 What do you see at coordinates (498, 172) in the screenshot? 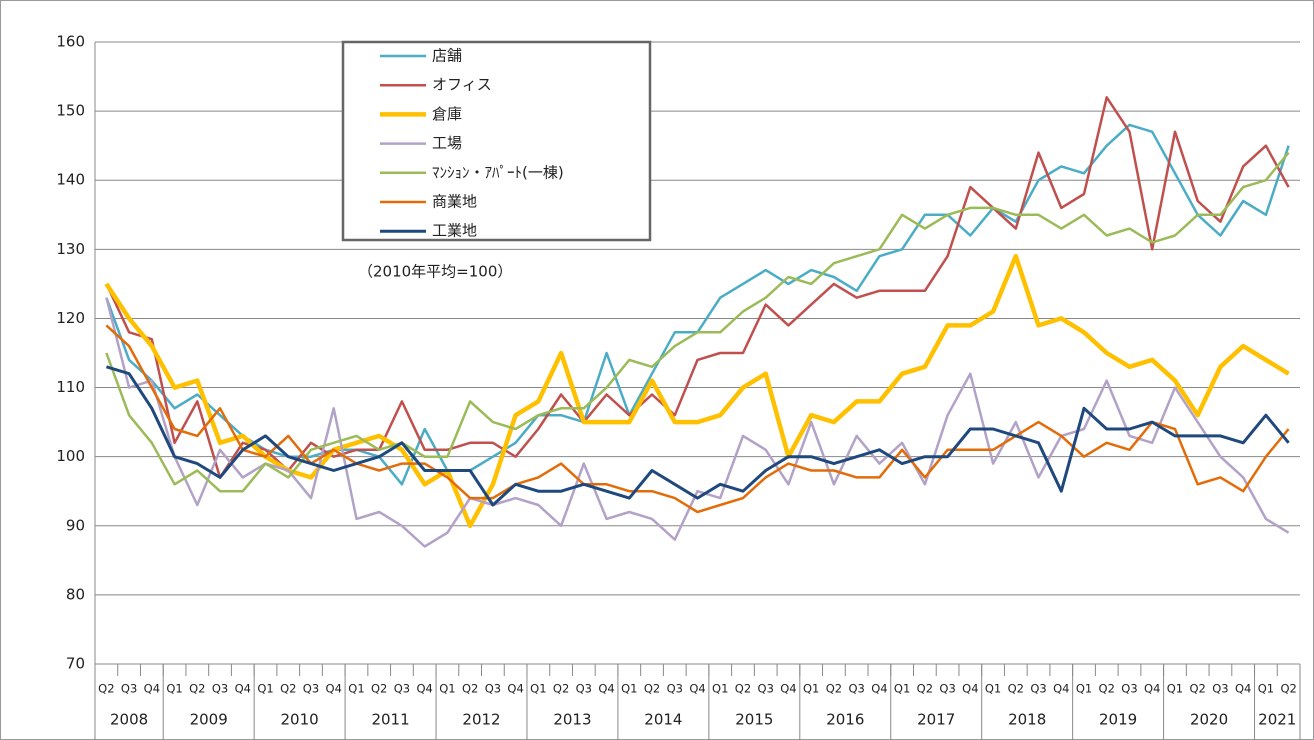
I see `legend-label: ﾏﾝｼｮﾝ・ｱﾊﾟｰﾄ(一棟)` at bounding box center [498, 172].